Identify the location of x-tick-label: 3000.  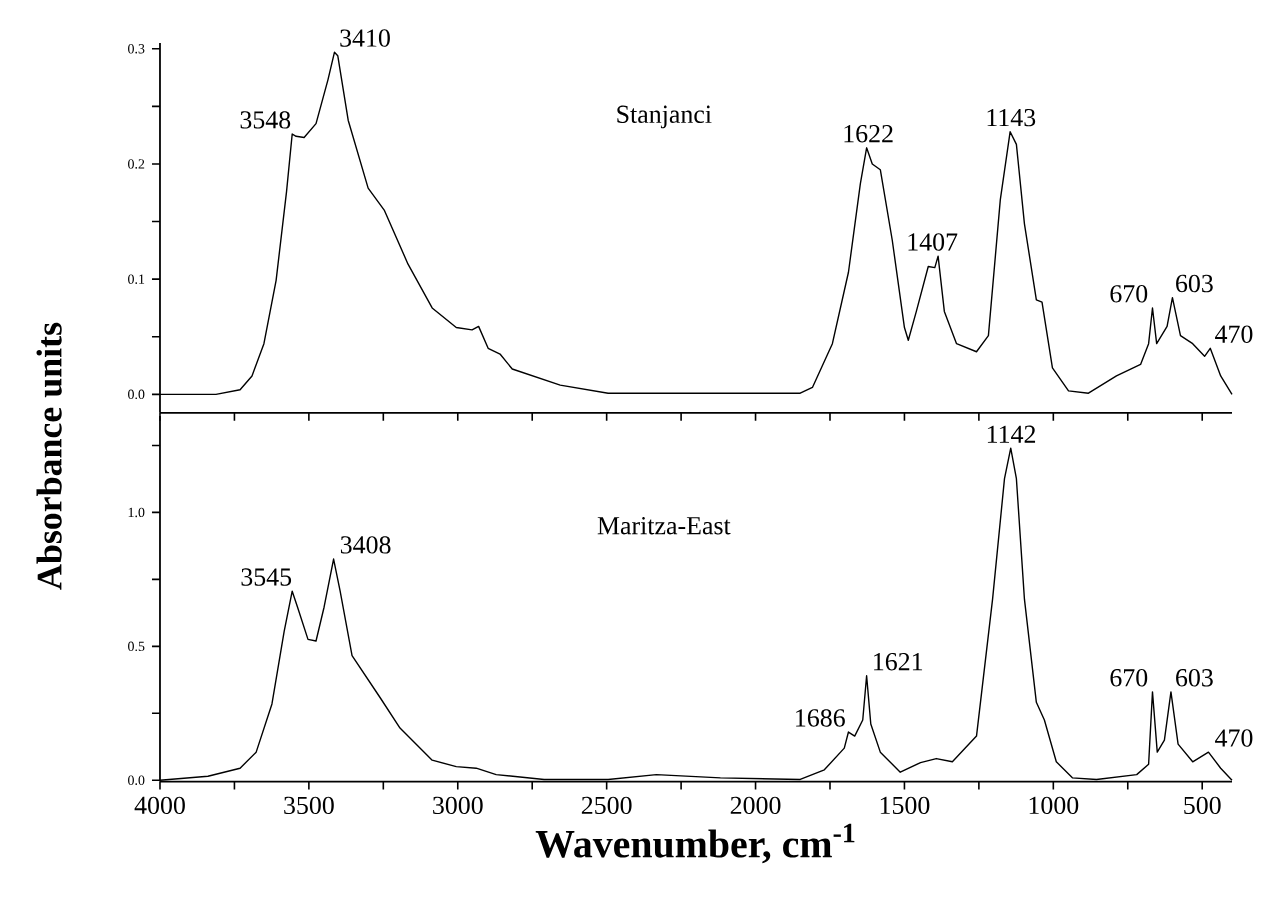
(458, 805).